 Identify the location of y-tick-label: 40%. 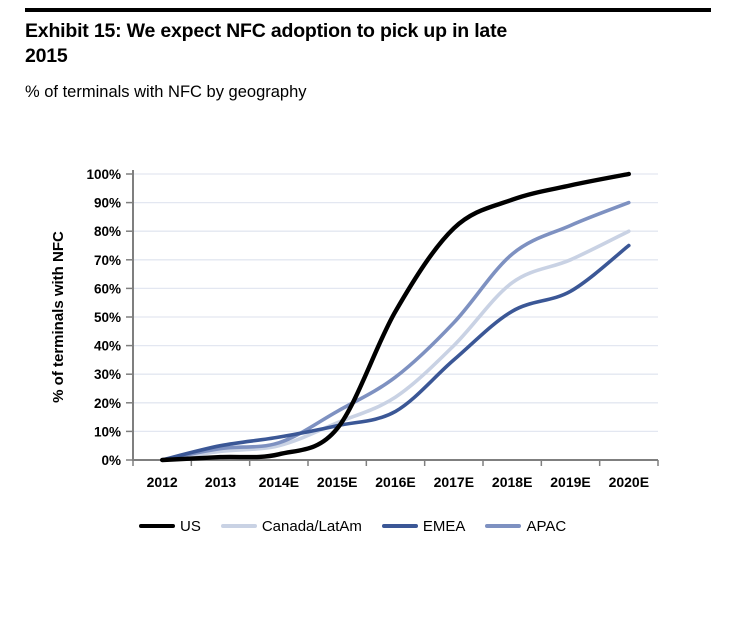
(107, 346).